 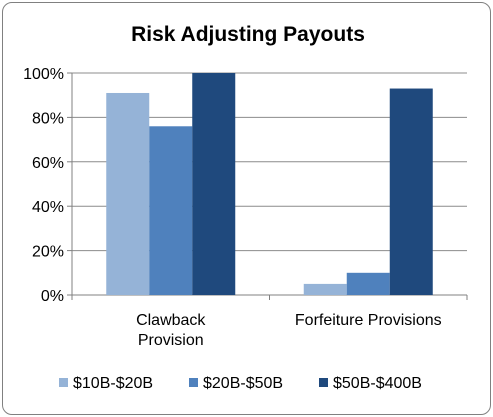 I want to click on y-tick-label: 80%, so click(x=48, y=118).